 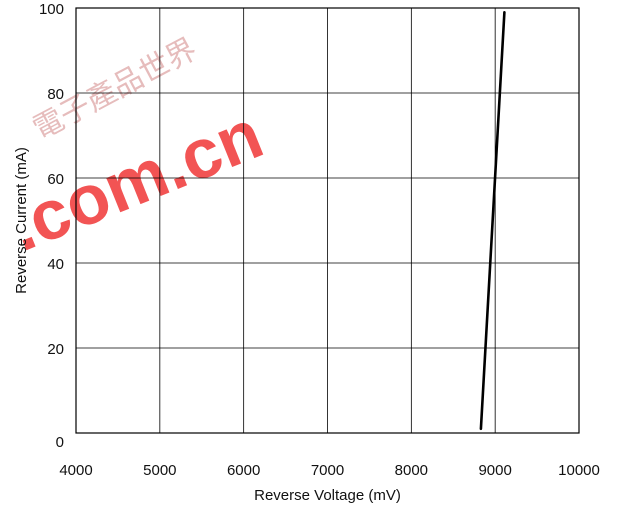 What do you see at coordinates (55, 179) in the screenshot?
I see `y-tick-label: 60` at bounding box center [55, 179].